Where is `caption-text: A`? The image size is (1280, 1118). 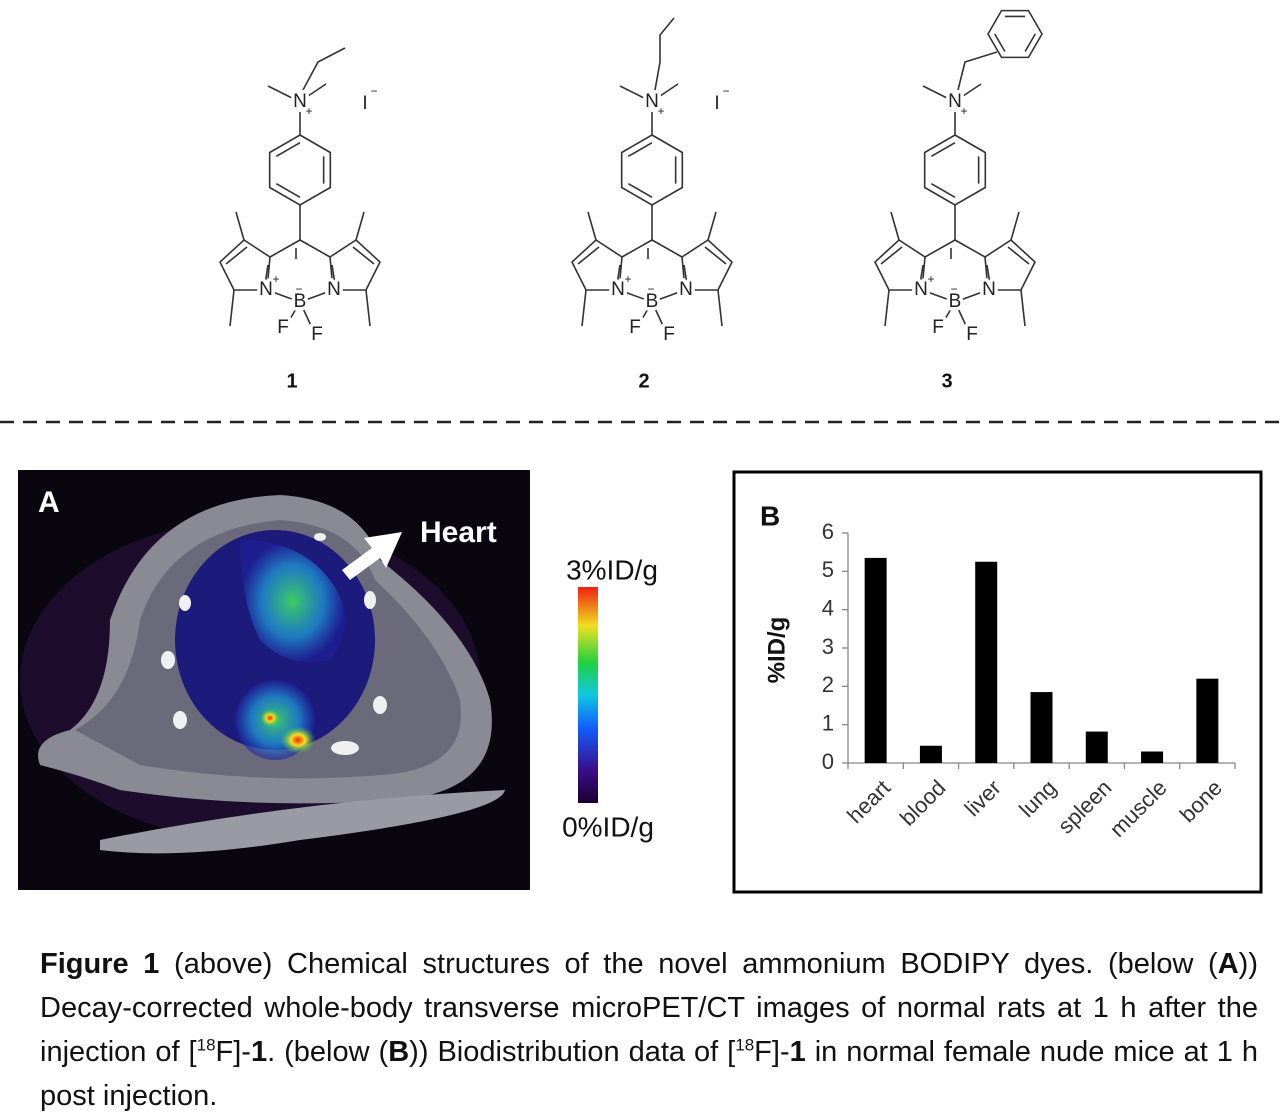
caption-text: A is located at coordinates (1228, 964).